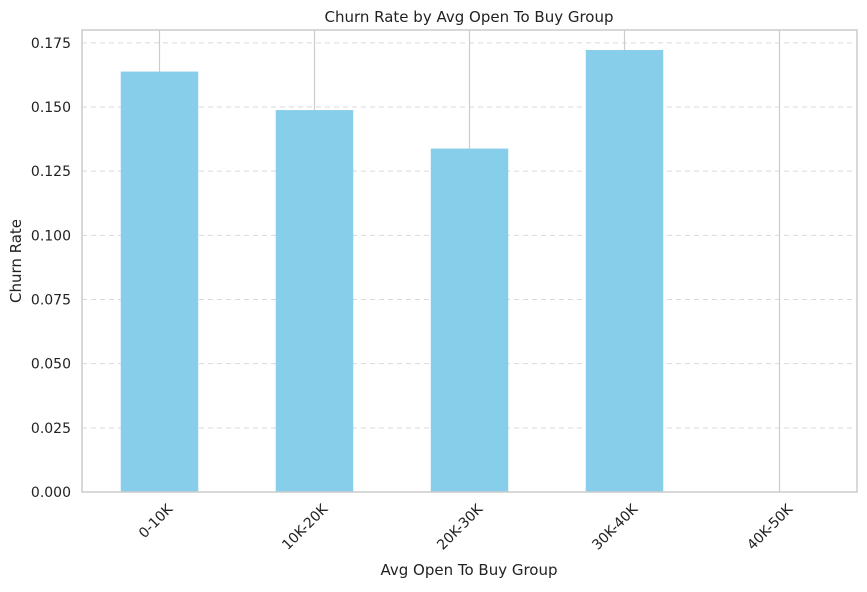 Image resolution: width=867 pixels, height=592 pixels. What do you see at coordinates (51, 365) in the screenshot?
I see `y-tick-label: 0.050` at bounding box center [51, 365].